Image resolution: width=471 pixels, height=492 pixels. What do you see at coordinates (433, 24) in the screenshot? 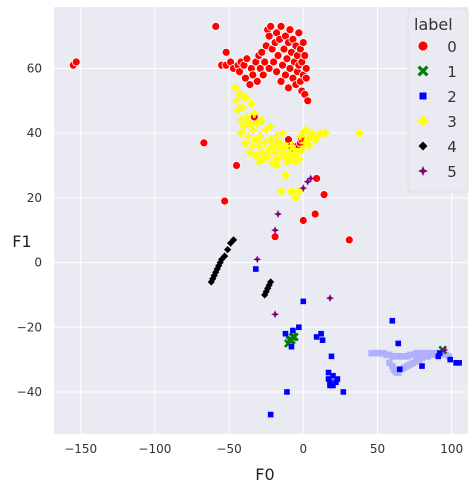
I see `legend-title: label` at bounding box center [433, 24].